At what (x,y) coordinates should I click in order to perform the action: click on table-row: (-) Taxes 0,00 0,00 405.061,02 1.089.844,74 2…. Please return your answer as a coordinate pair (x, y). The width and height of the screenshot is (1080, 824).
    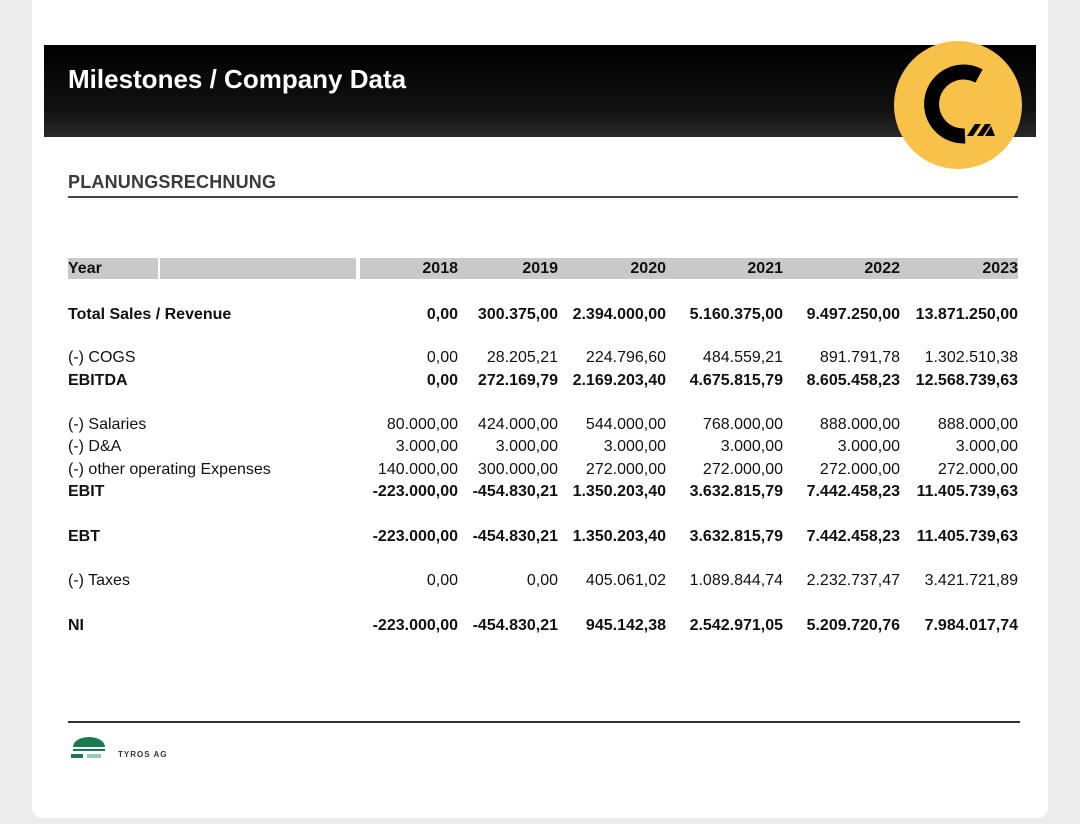
    Looking at the image, I should click on (540, 583).